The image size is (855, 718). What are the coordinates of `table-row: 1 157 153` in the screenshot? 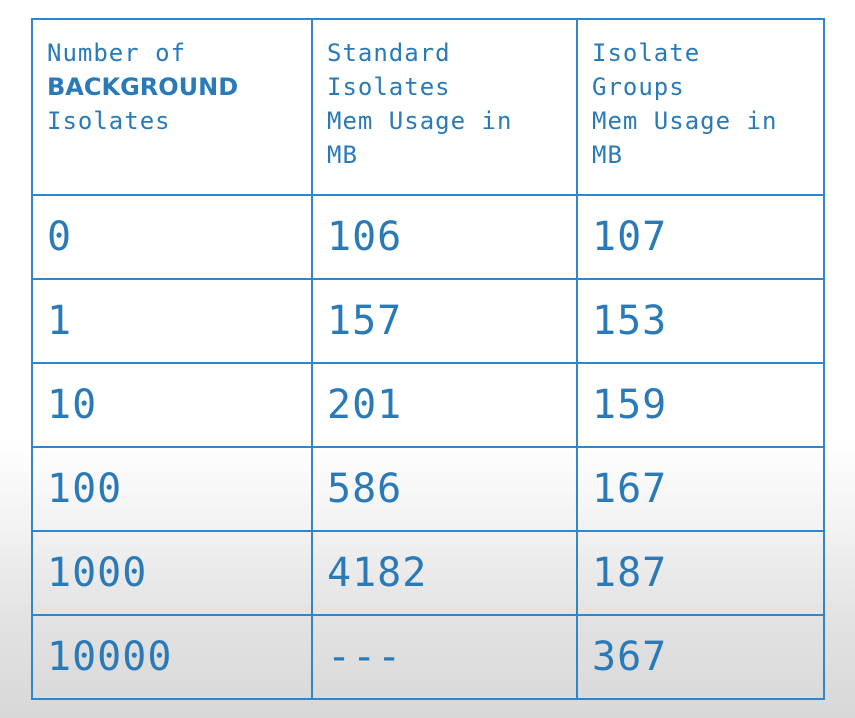 It's located at (428, 321).